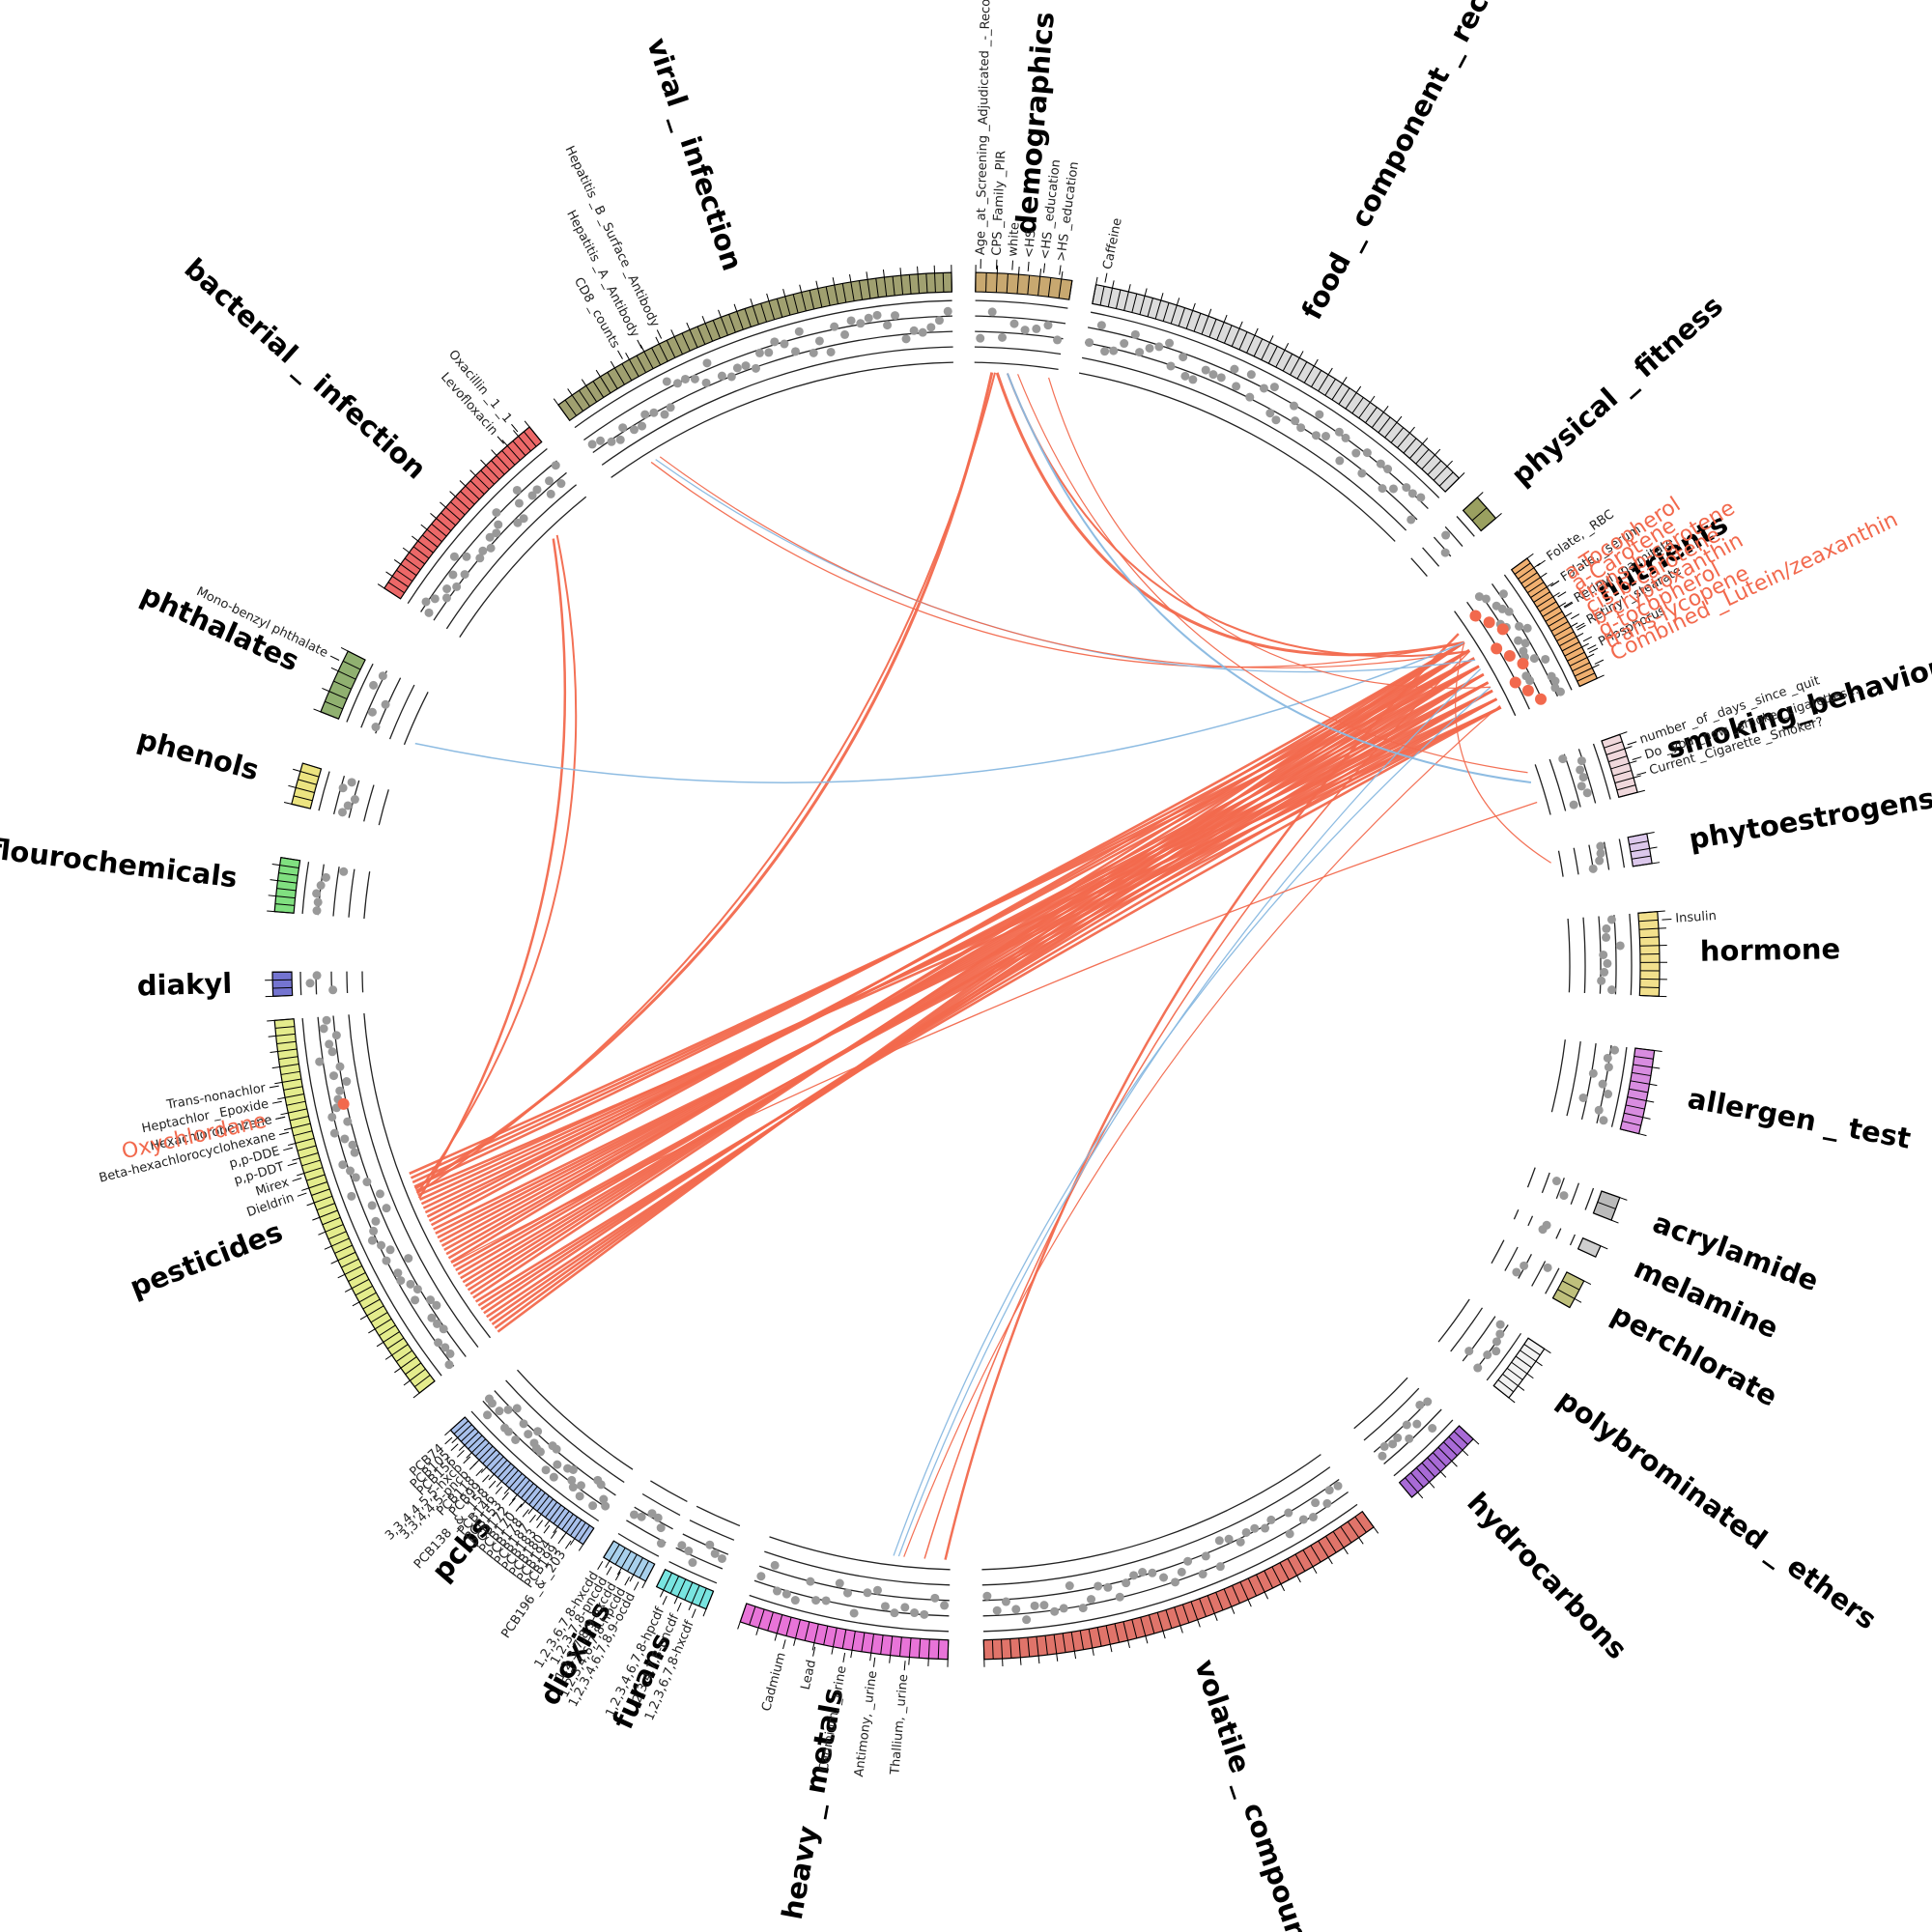  I want to click on segment-melamine, so click(1592, 1247).